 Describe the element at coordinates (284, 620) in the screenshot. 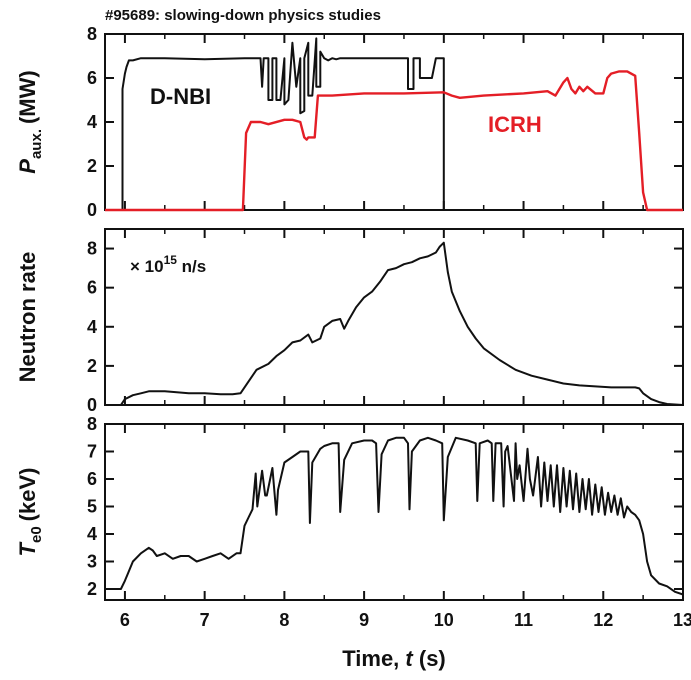

I see `x-tick-label: 8` at that location.